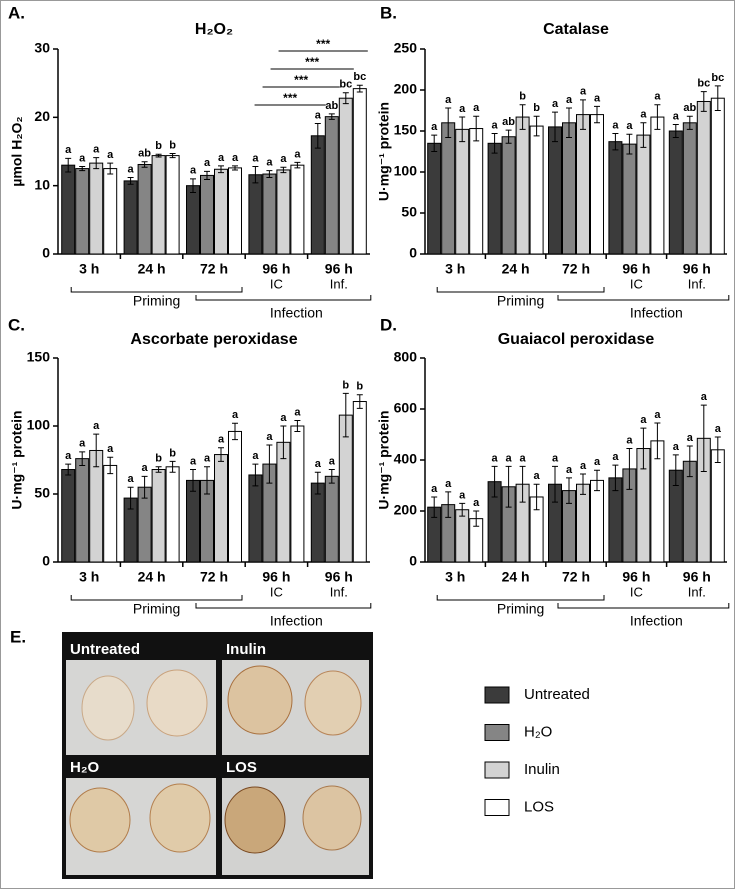 The height and width of the screenshot is (894, 735). I want to click on legend-label: H₂O, so click(538, 731).